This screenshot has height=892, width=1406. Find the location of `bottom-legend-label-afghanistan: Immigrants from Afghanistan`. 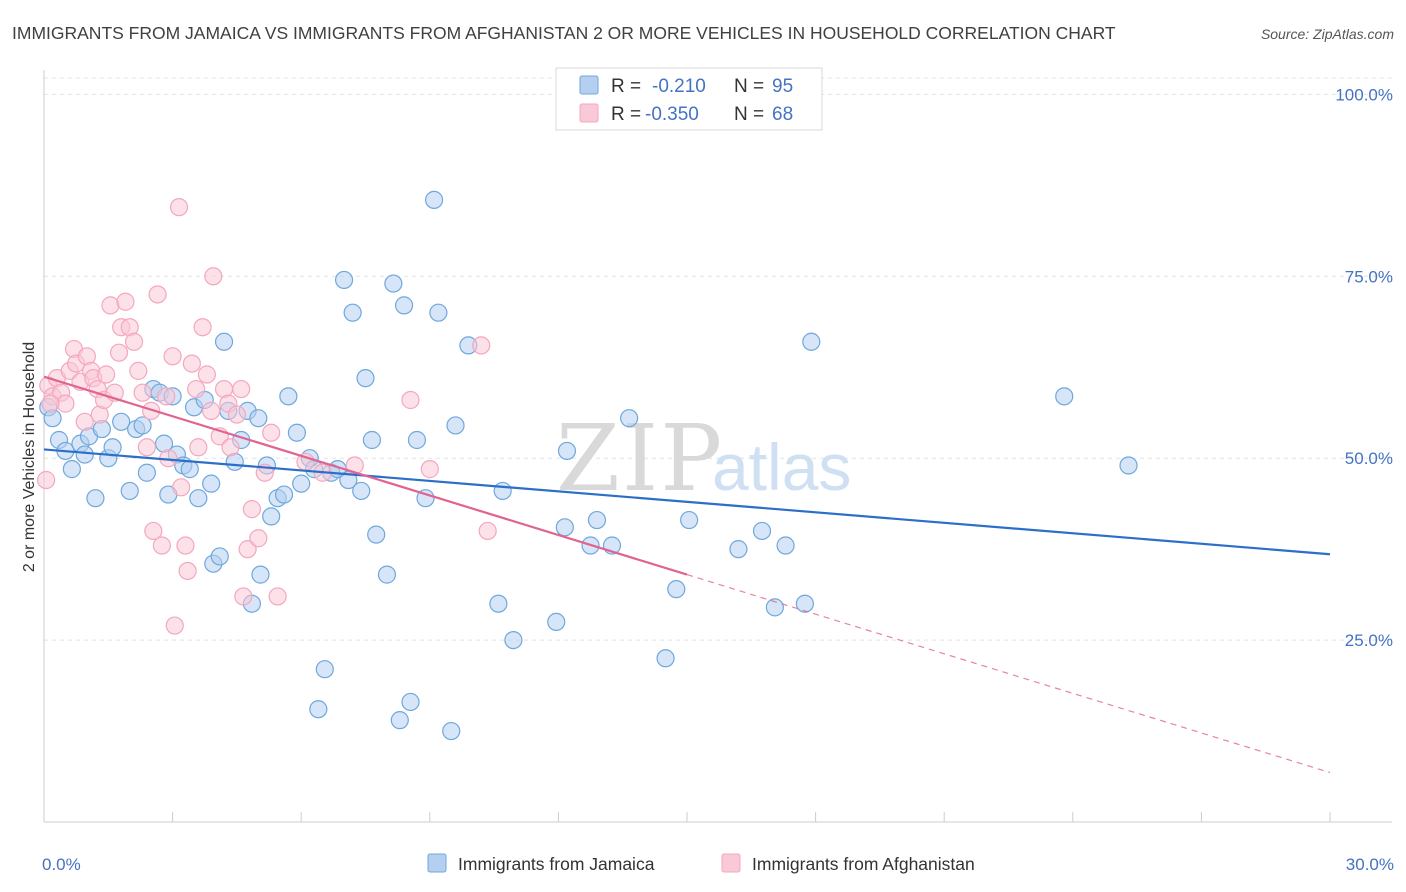

bottom-legend-label-afghanistan: Immigrants from Afghanistan is located at coordinates (863, 864).